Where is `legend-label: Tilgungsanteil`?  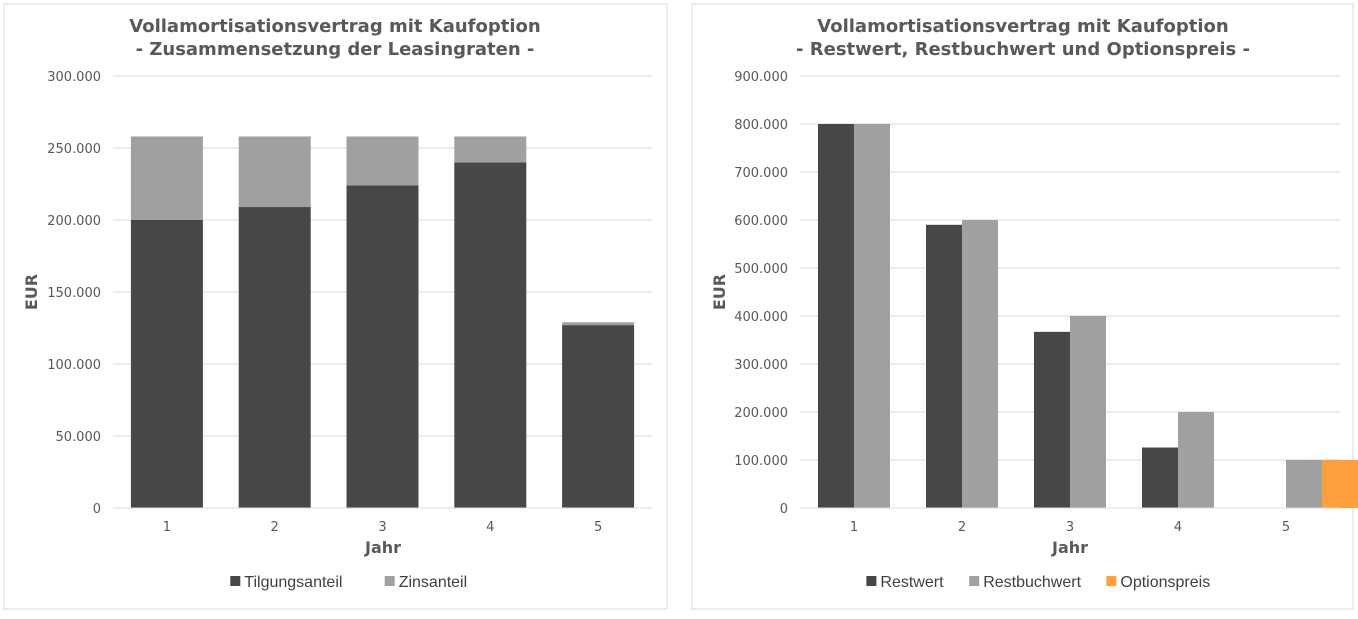
legend-label: Tilgungsanteil is located at coordinates (293, 582).